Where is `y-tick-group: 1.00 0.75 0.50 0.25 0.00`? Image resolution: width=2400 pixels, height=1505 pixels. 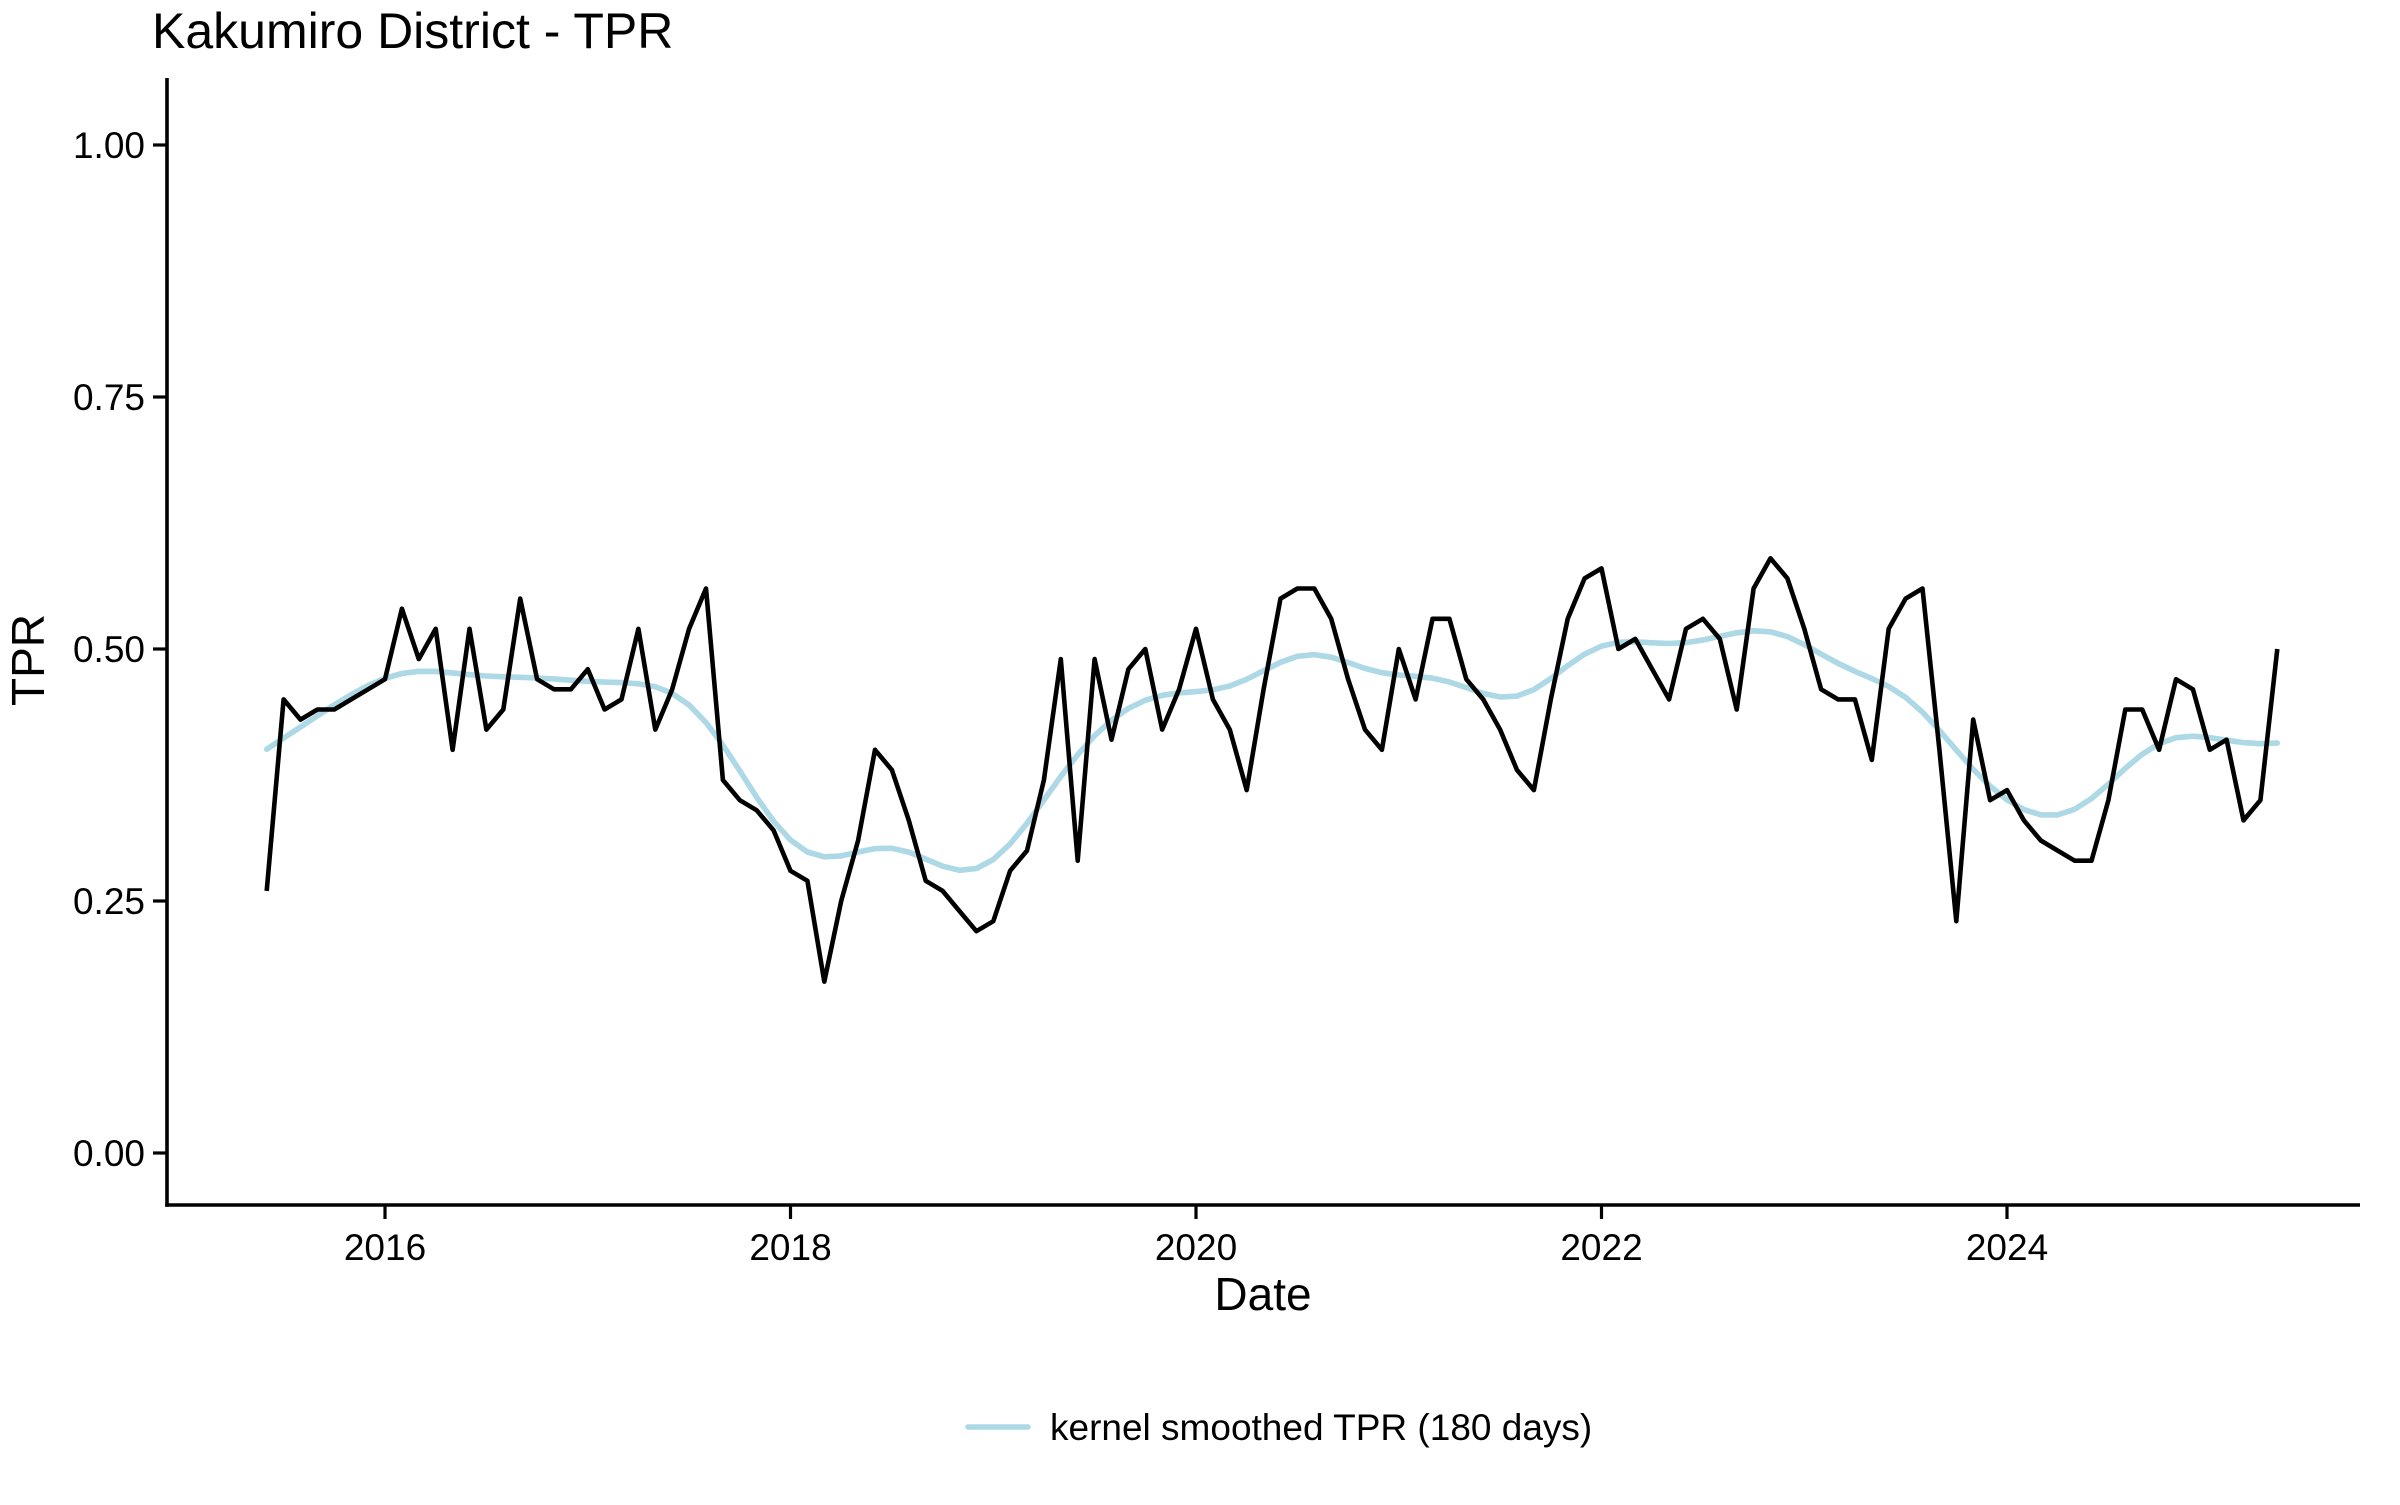 y-tick-group: 1.00 0.75 0.50 0.25 0.00 is located at coordinates (120, 649).